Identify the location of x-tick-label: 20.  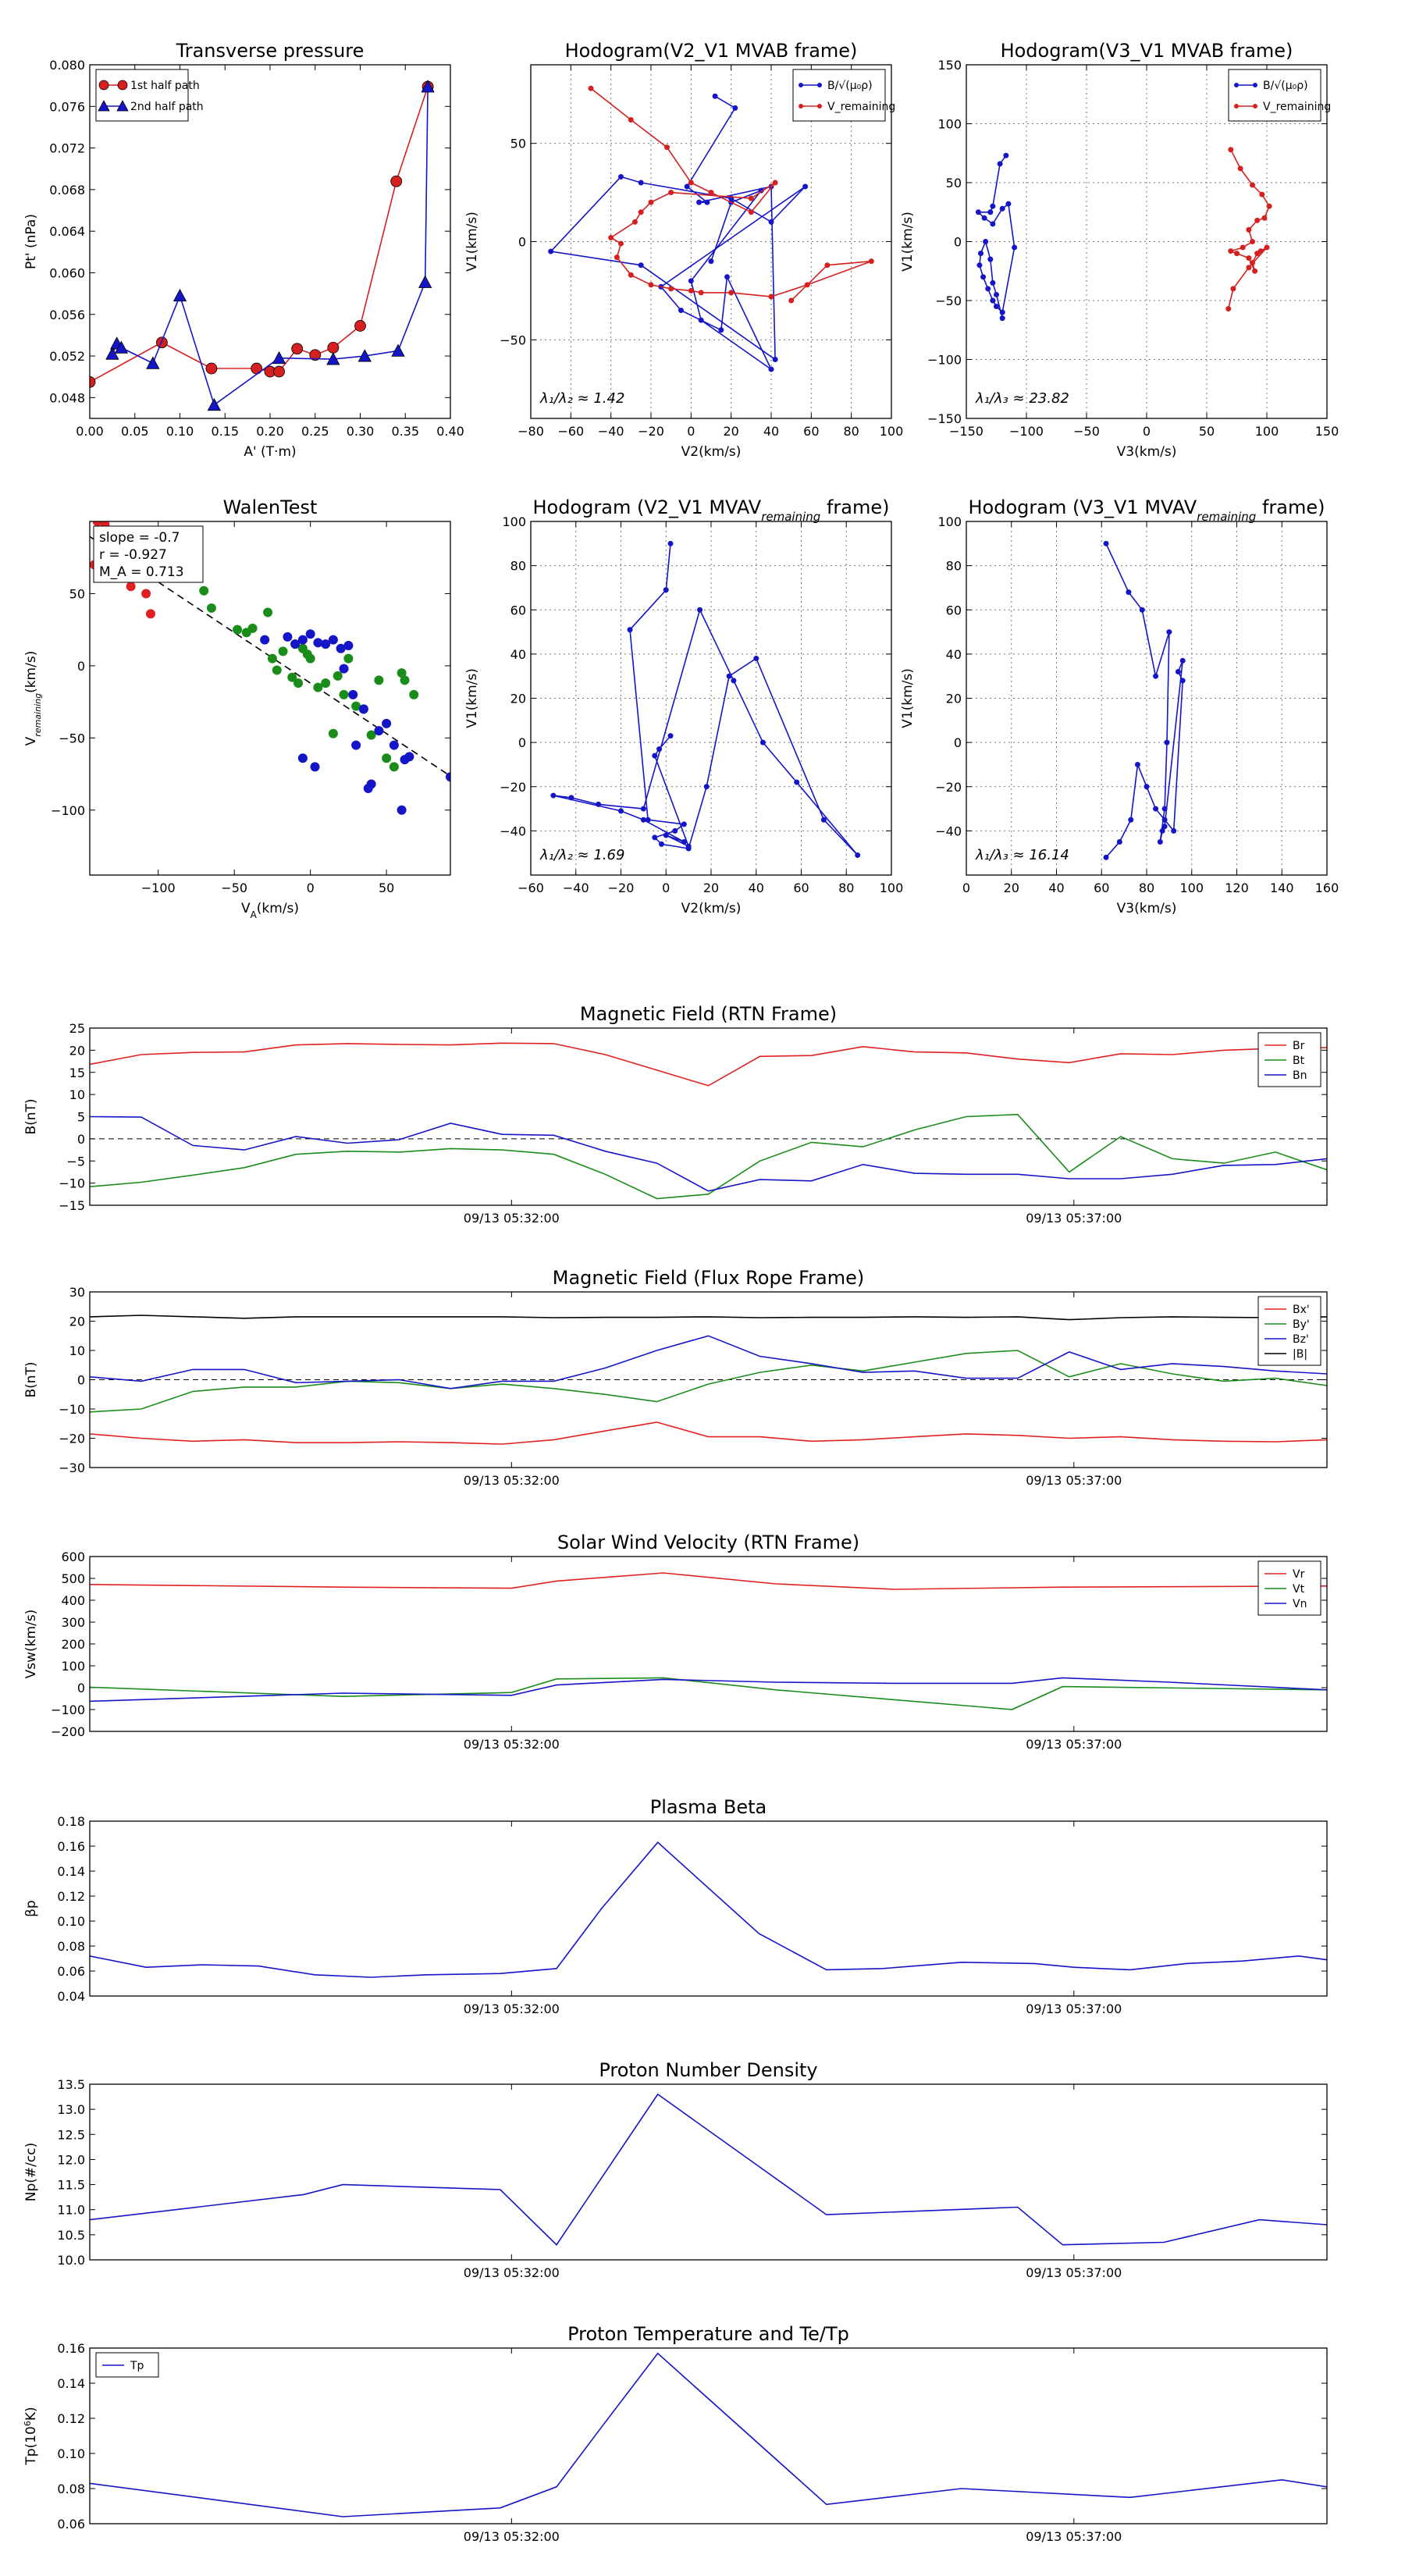
(730, 431).